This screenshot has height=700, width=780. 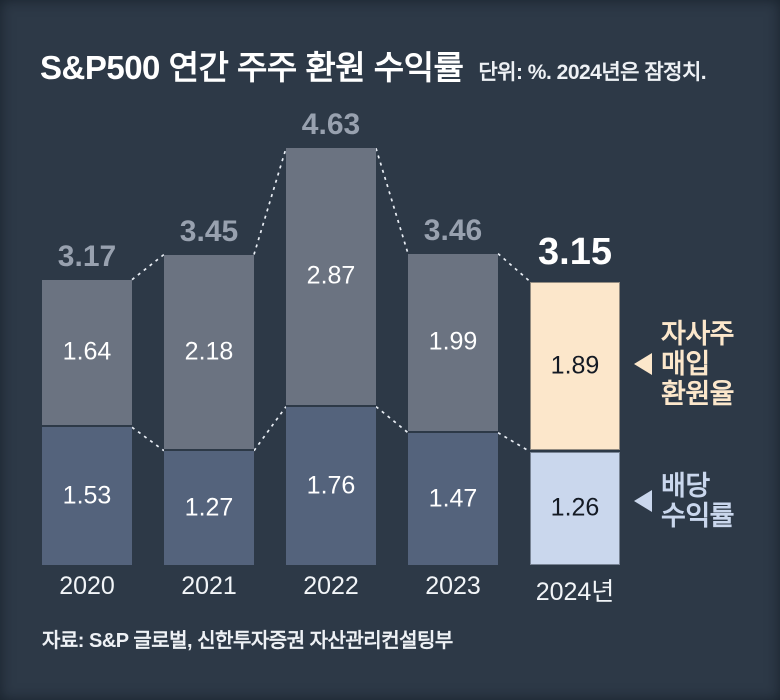 I want to click on bar-2023-buyback-value: 1.99, so click(x=453, y=341).